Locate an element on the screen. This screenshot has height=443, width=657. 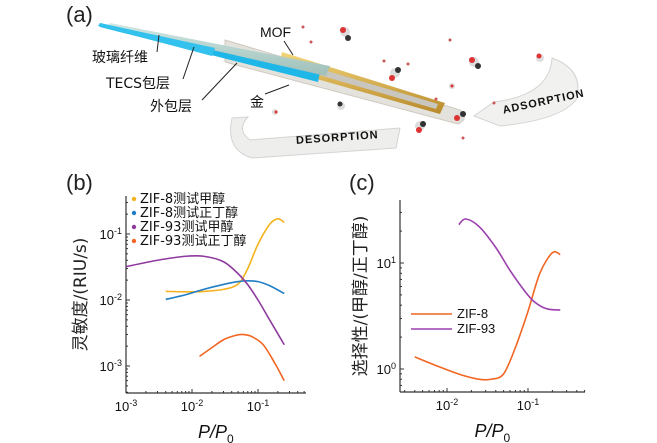
callout-outer-cladding: 外包层 is located at coordinates (171, 107).